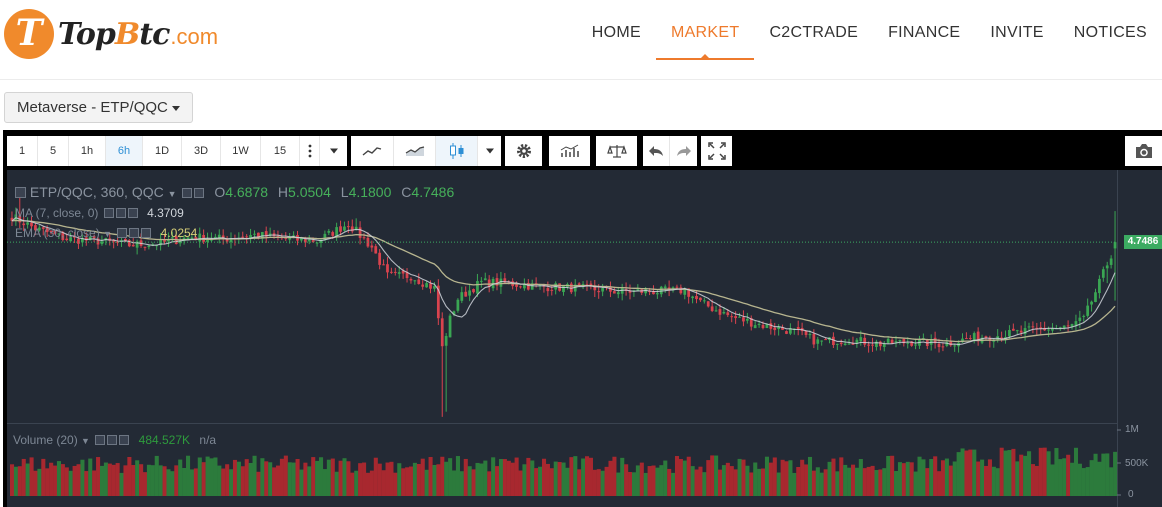 This screenshot has height=507, width=1162. I want to click on nav-home: HOME, so click(616, 32).